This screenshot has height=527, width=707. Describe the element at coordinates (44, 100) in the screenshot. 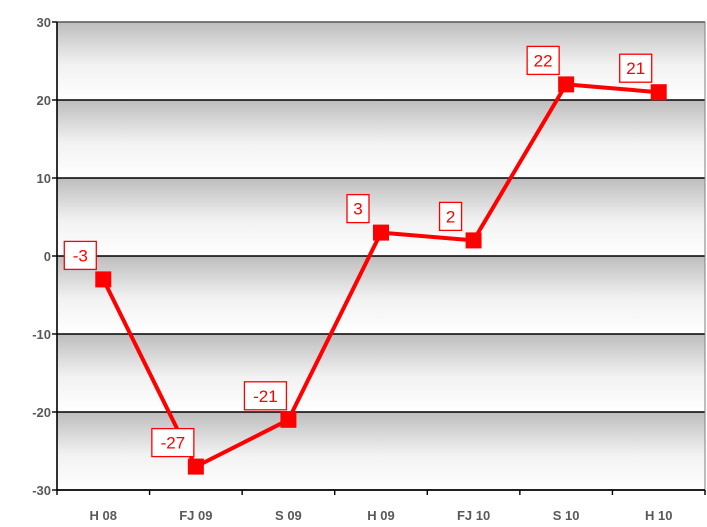

I see `y-tick-label: 20` at that location.